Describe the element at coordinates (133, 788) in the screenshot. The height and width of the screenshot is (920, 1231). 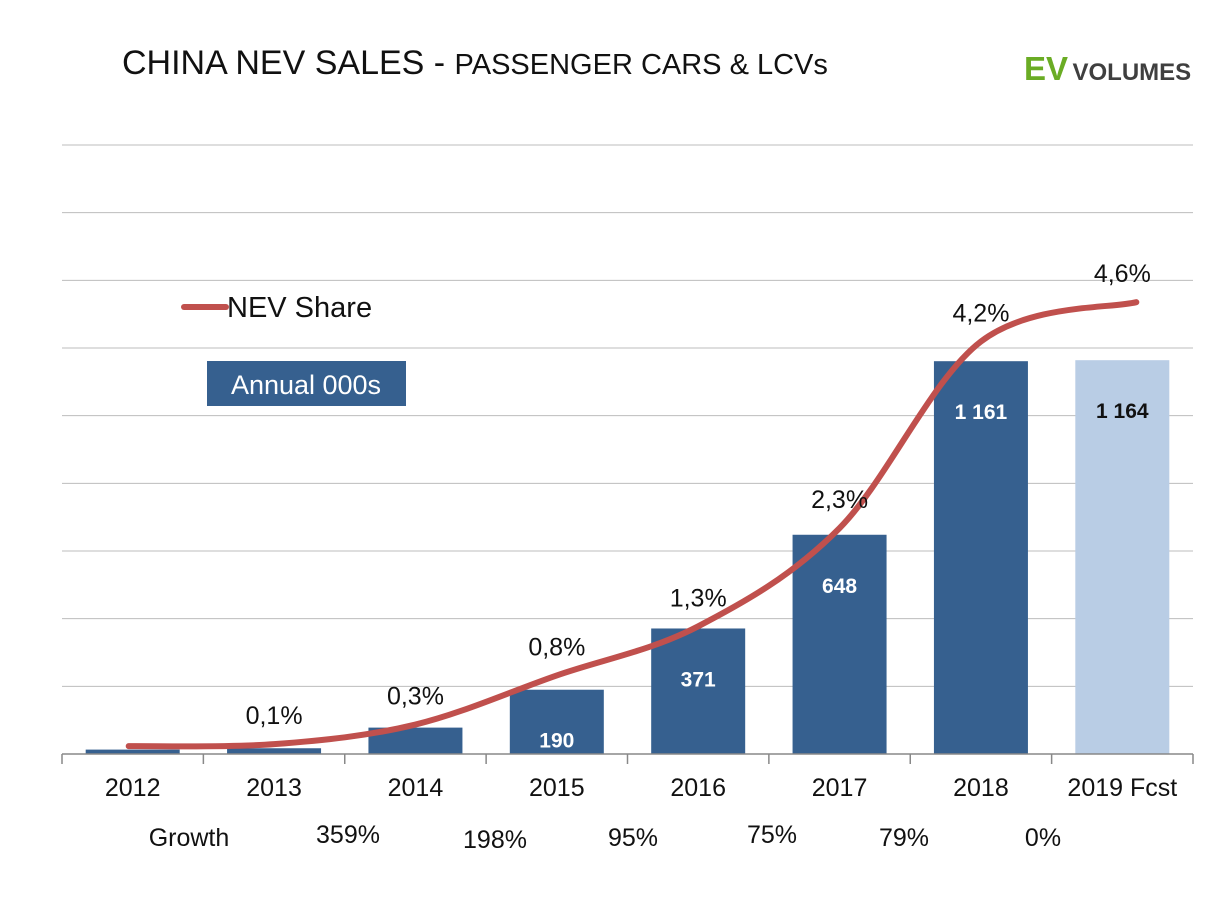
I see `x-tick-label: 2012` at that location.